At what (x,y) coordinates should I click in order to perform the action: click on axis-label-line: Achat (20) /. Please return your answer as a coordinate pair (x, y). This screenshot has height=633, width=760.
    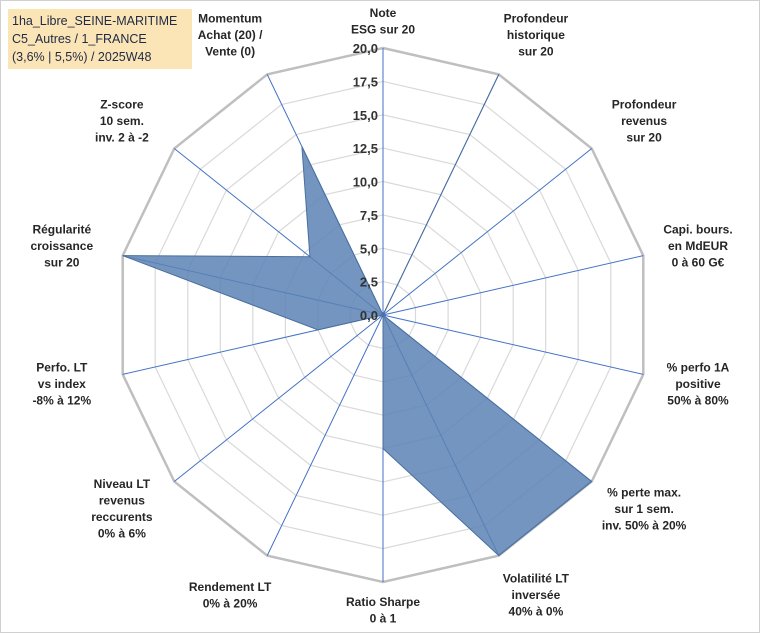
    Looking at the image, I should click on (230, 35).